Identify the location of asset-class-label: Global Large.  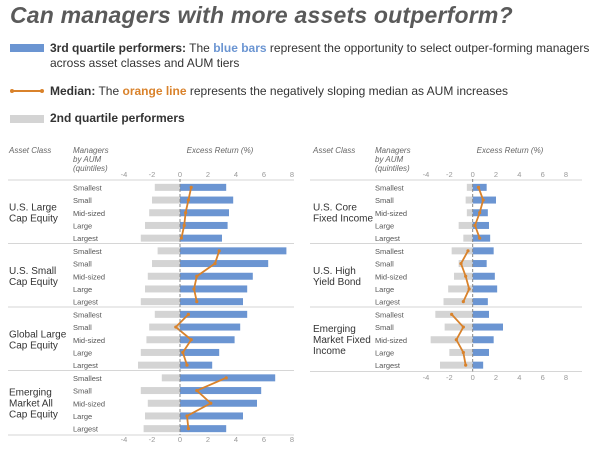
(38, 334).